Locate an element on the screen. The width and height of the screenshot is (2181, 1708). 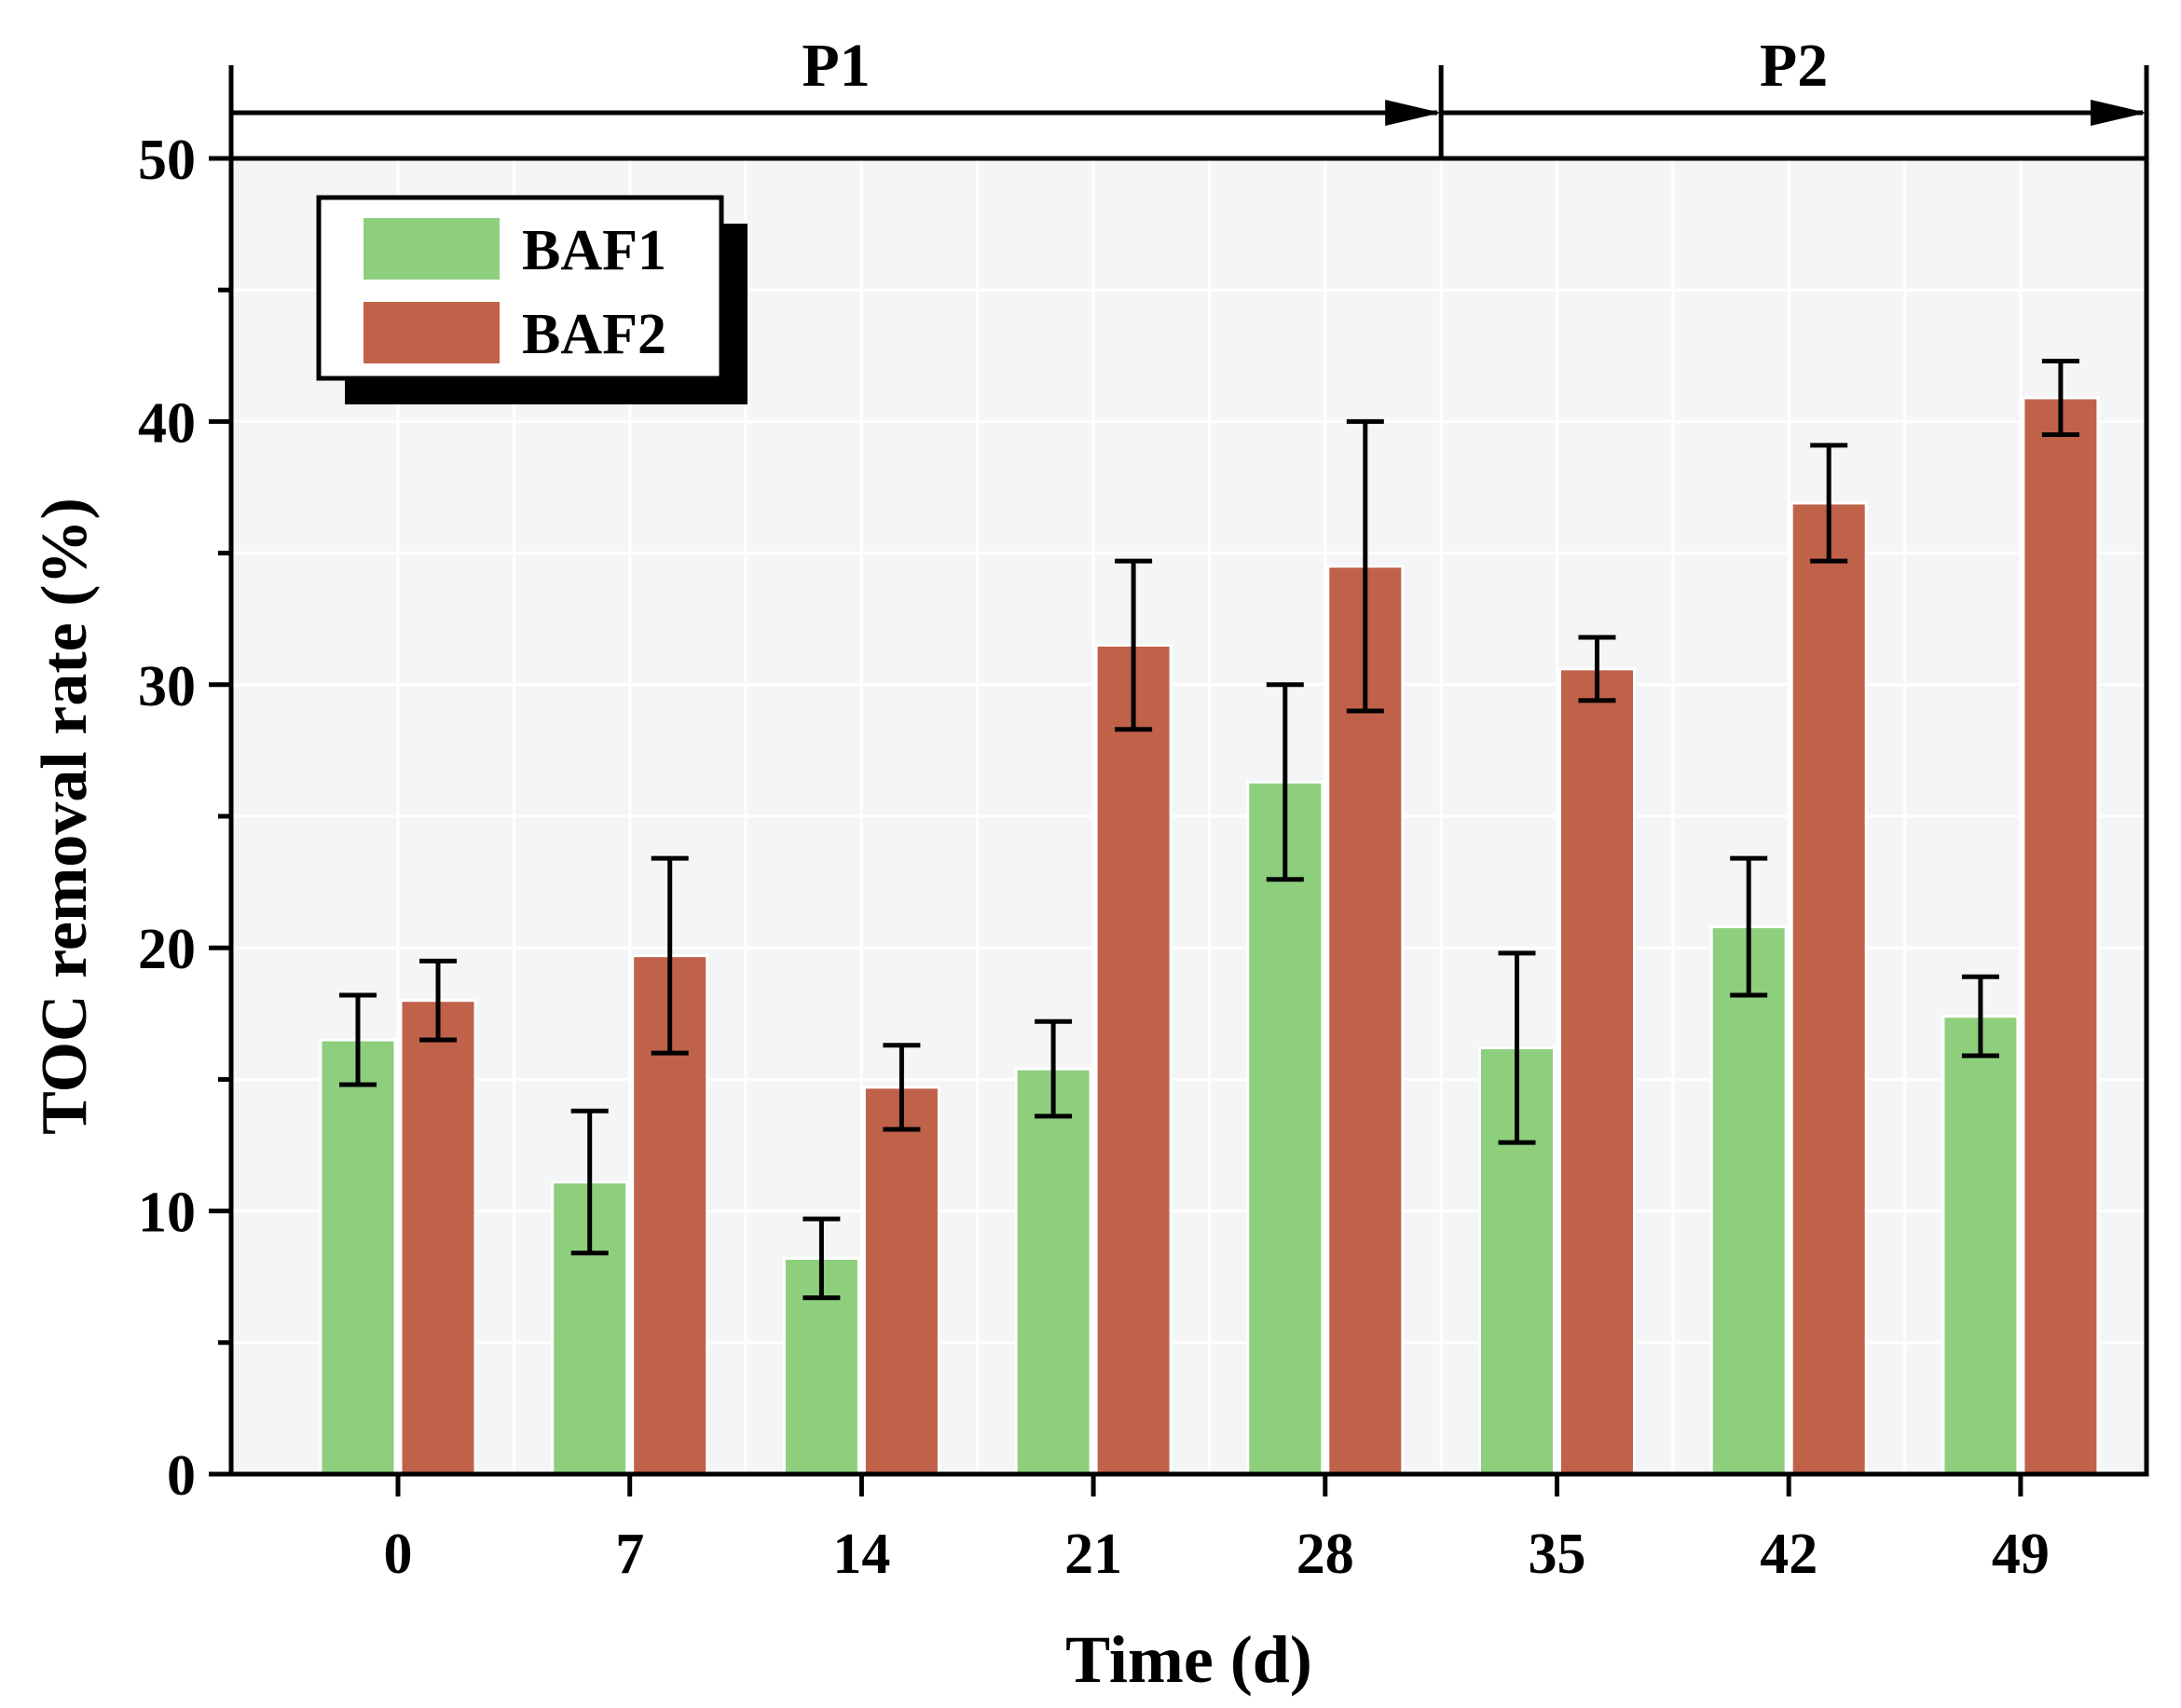
x-tick-label: 35 is located at coordinates (1558, 1554).